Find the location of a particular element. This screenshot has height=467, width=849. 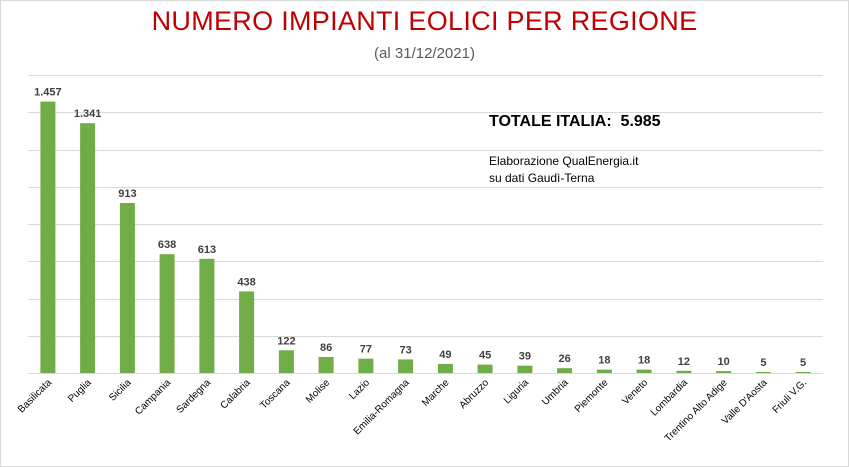

bar-friuli-v-g- is located at coordinates (803, 372).